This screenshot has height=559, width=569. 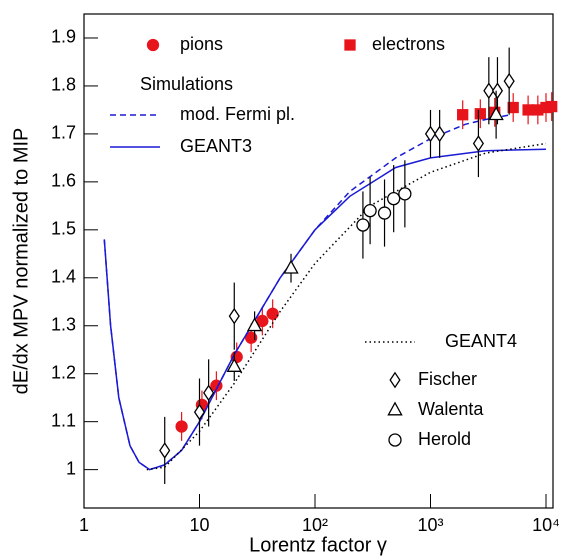 I want to click on y-axis-label: dE/dx MPV normalized to MIP, so click(x=21, y=261).